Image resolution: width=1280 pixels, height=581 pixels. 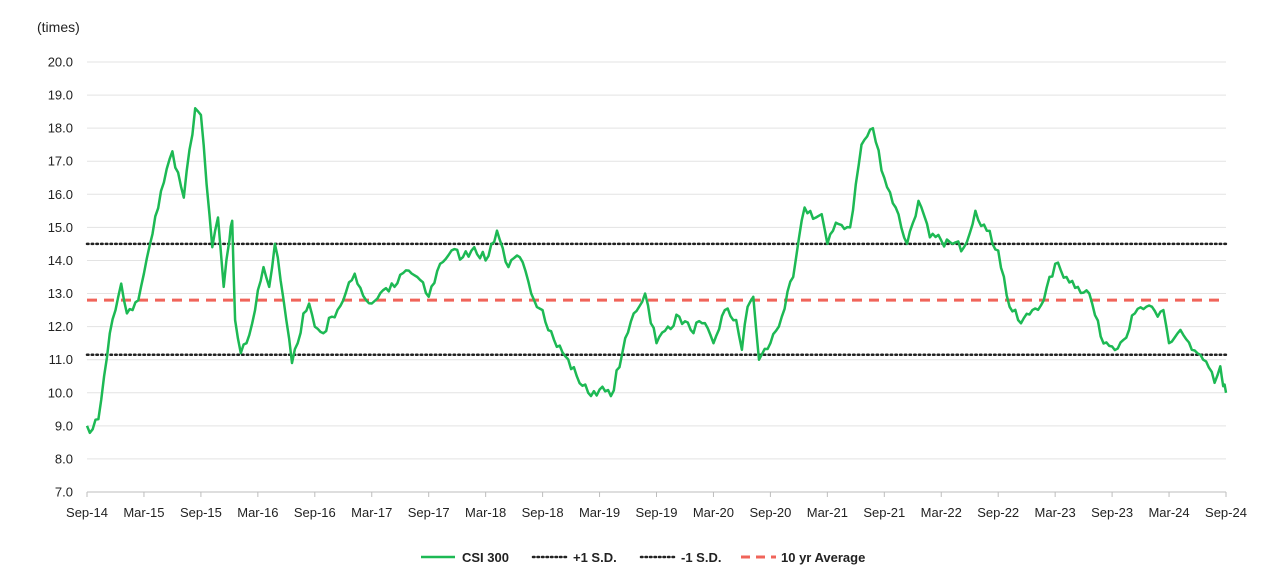 I want to click on y-tick-label: 9.0, so click(x=64, y=425).